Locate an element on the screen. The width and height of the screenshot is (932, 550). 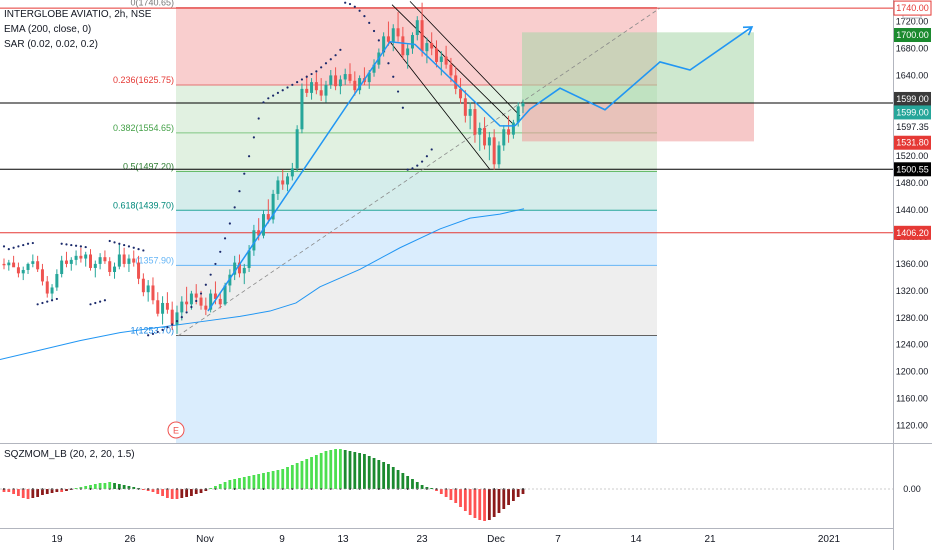
price-badge-label: 1531.80 is located at coordinates (912, 143).